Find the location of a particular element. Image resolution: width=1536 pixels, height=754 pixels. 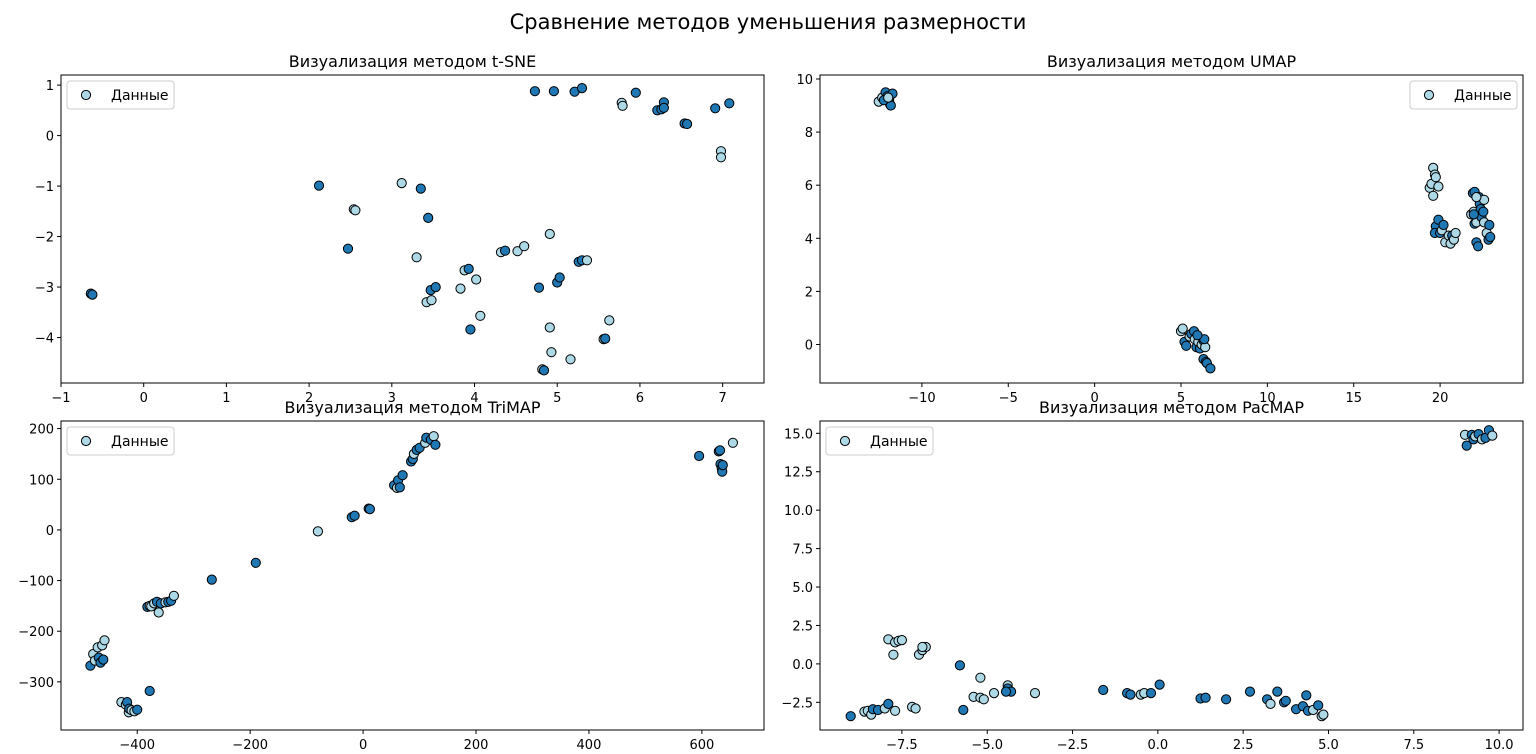

x-tick-label: −7.5 is located at coordinates (902, 745).